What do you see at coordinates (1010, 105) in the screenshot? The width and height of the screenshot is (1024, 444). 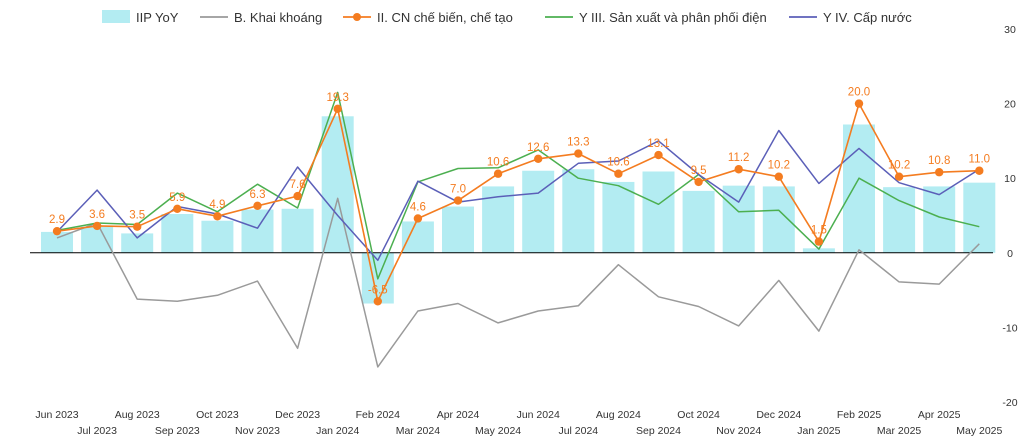 I see `y-tick-label-4: 20` at bounding box center [1010, 105].